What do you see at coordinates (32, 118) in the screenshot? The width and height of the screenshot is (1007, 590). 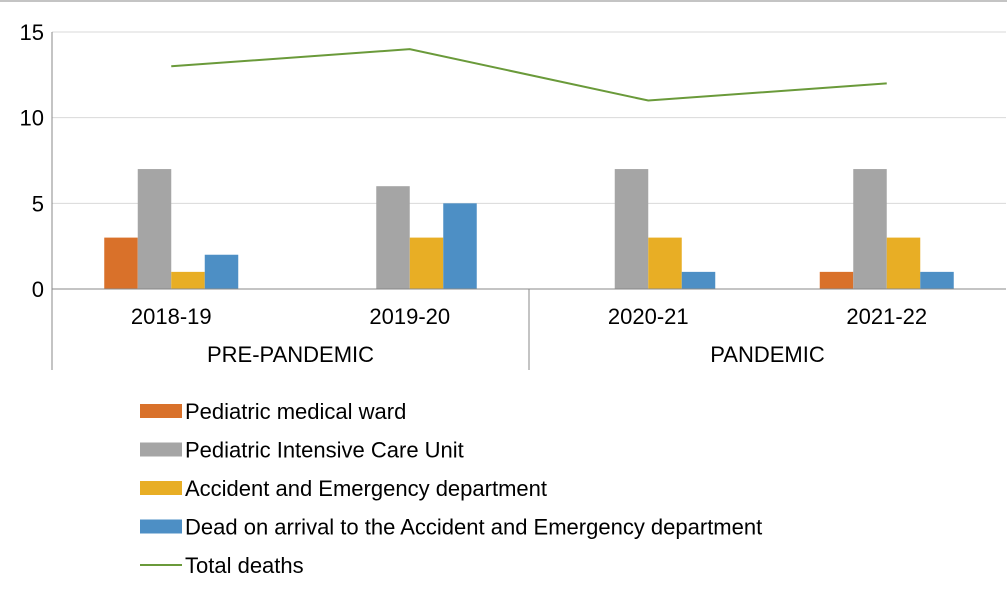 I see `y-tick-label: 10` at bounding box center [32, 118].